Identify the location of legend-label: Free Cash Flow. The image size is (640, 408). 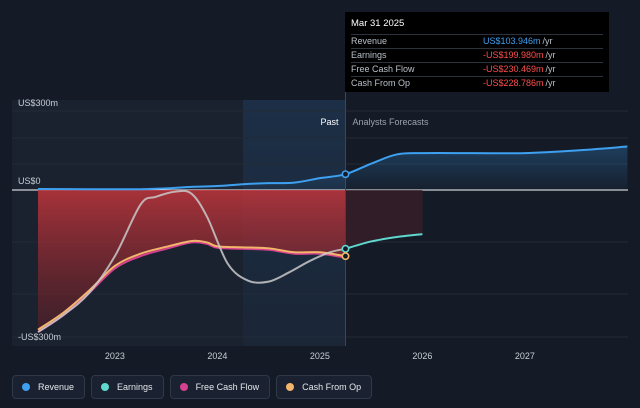
(227, 387).